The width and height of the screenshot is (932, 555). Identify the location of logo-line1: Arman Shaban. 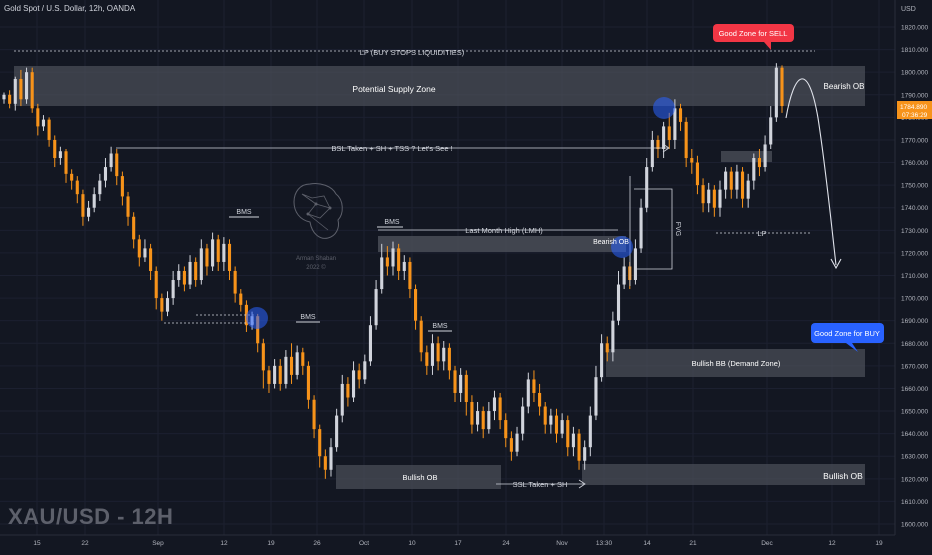
(316, 259).